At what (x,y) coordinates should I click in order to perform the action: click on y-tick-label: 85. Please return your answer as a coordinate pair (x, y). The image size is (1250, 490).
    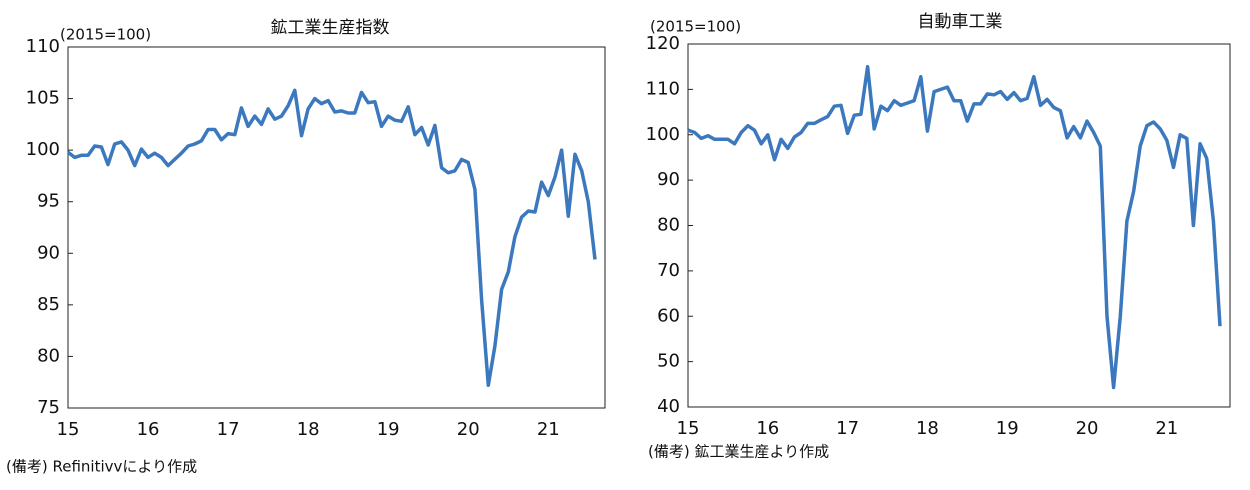
    Looking at the image, I should click on (48, 304).